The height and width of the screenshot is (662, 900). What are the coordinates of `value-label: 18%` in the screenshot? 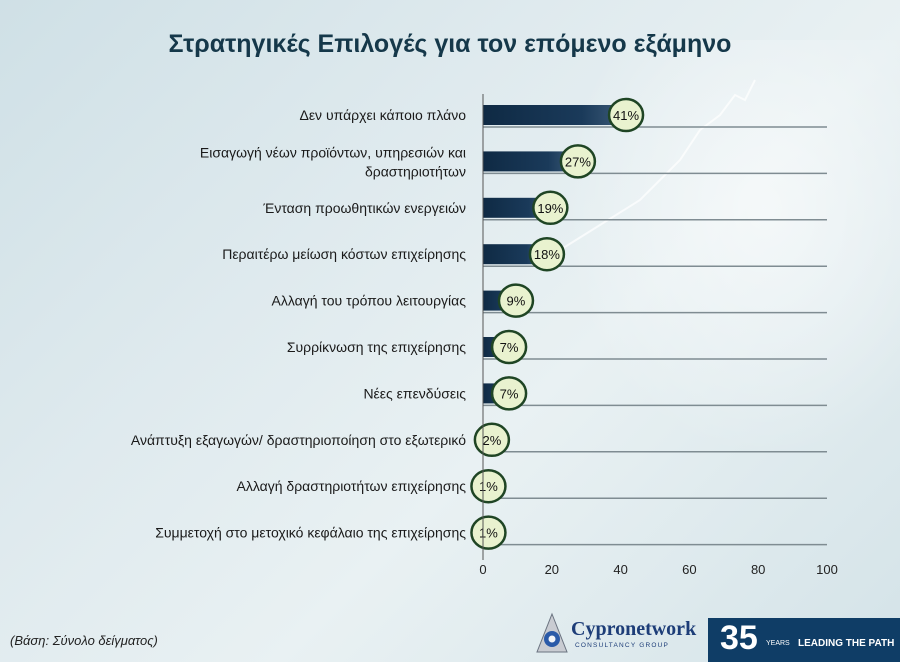 It's located at (547, 254).